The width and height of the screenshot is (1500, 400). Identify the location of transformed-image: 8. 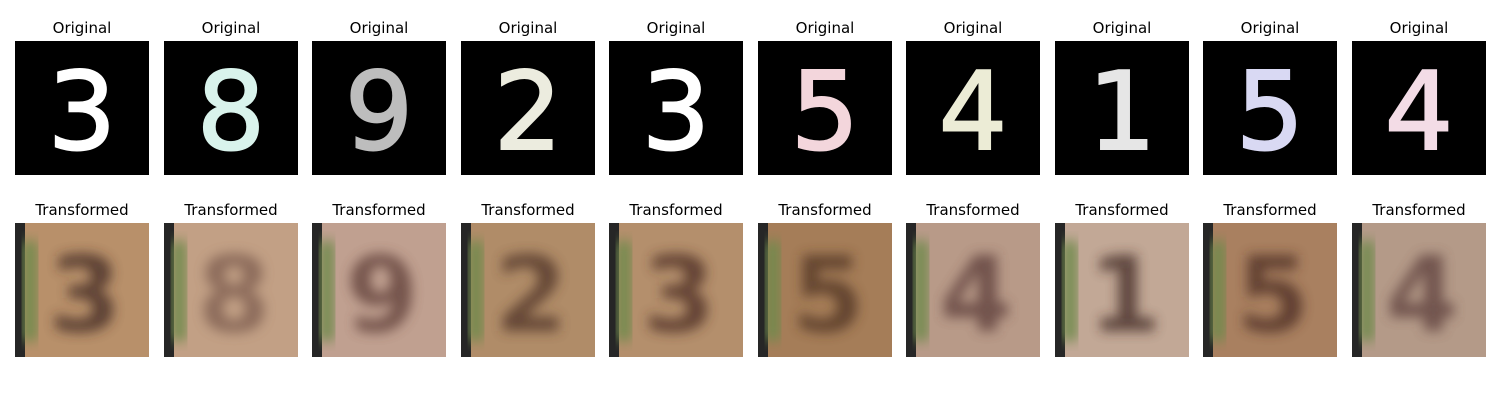
(231, 290).